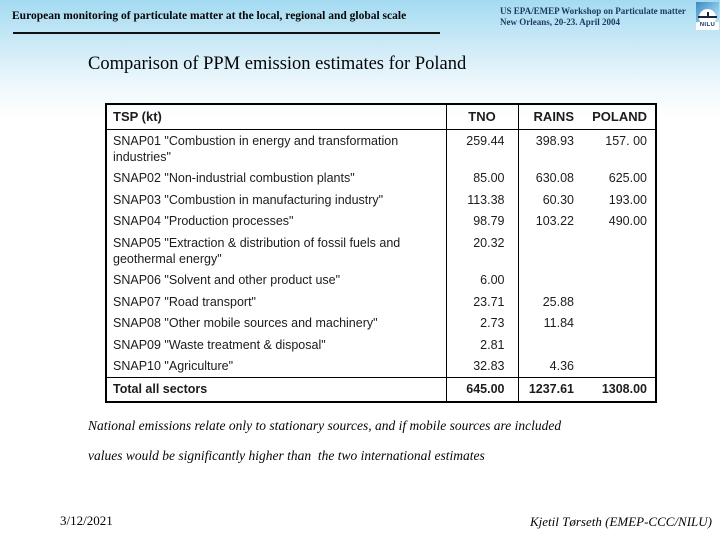 The height and width of the screenshot is (540, 720). What do you see at coordinates (482, 345) in the screenshot?
I see `row-tno: 2.81` at bounding box center [482, 345].